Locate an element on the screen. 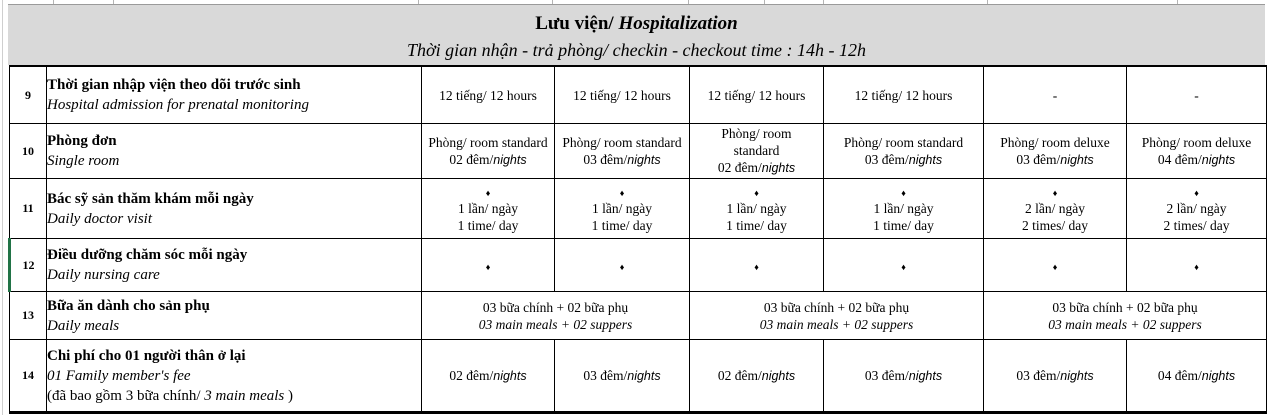 The image size is (1268, 415). row-number-cell: 13 is located at coordinates (28, 315).